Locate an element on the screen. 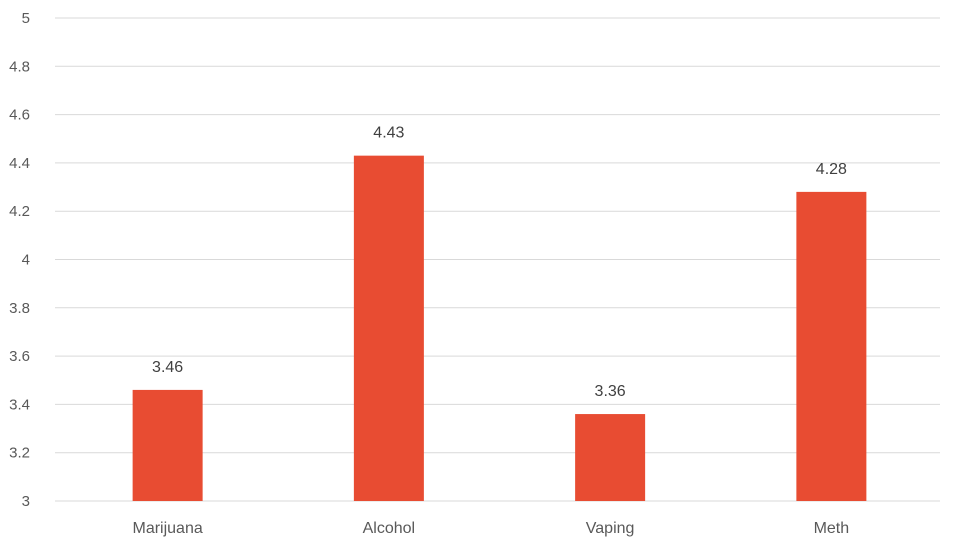  y-tick-label: 4 is located at coordinates (26, 260).